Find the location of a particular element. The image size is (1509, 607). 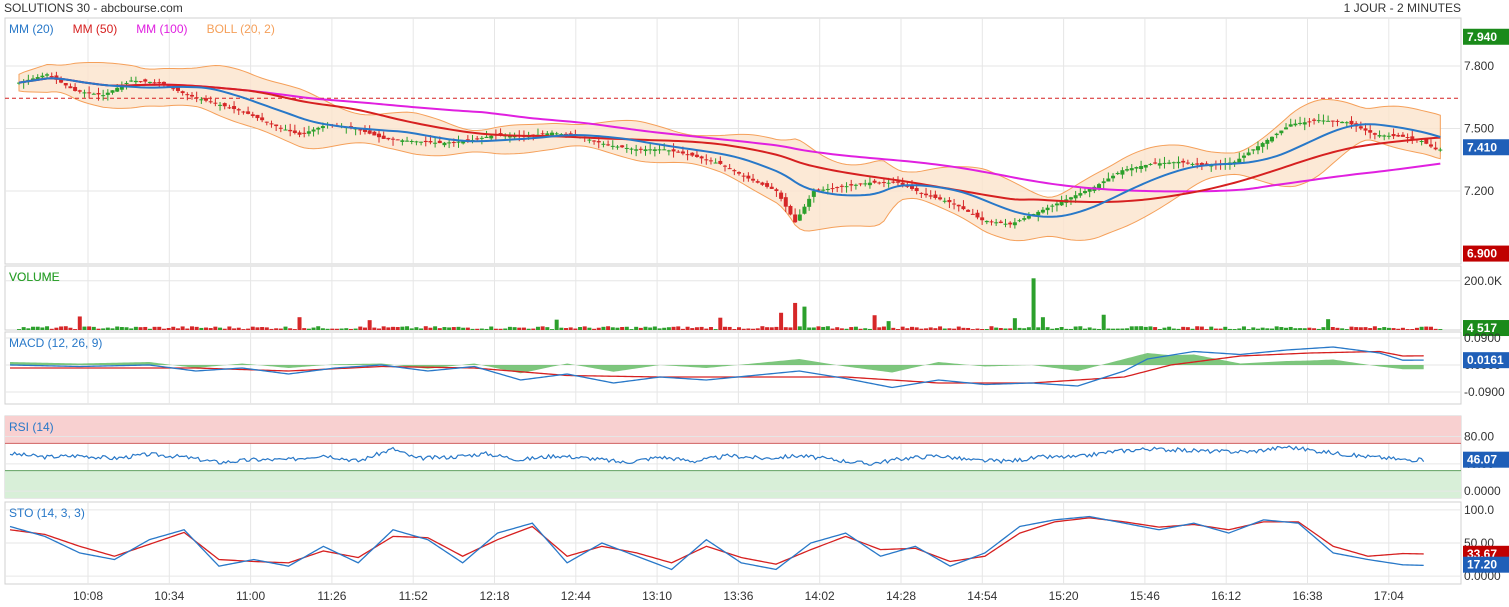

price-legend: MM (20) is located at coordinates (31, 29).